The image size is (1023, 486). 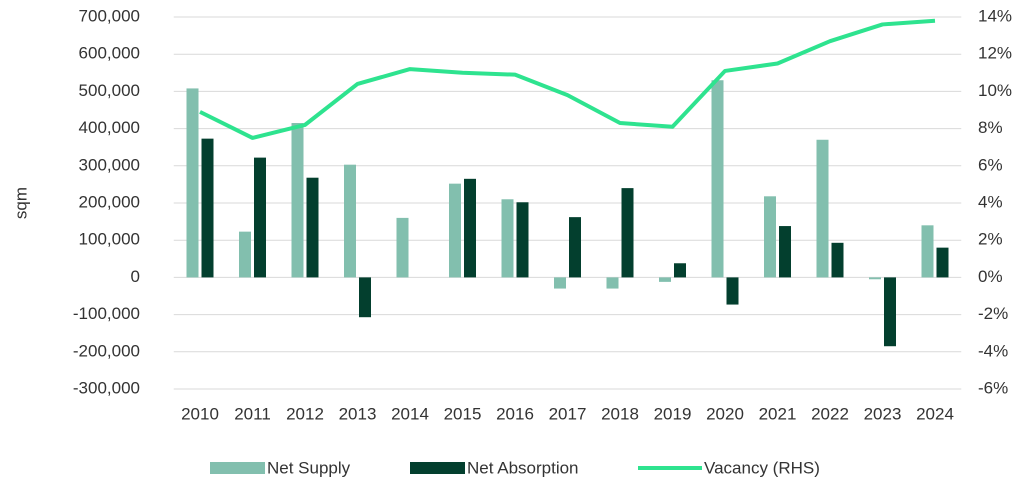 What do you see at coordinates (762, 467) in the screenshot?
I see `legend-label: Vacancy (RHS)` at bounding box center [762, 467].